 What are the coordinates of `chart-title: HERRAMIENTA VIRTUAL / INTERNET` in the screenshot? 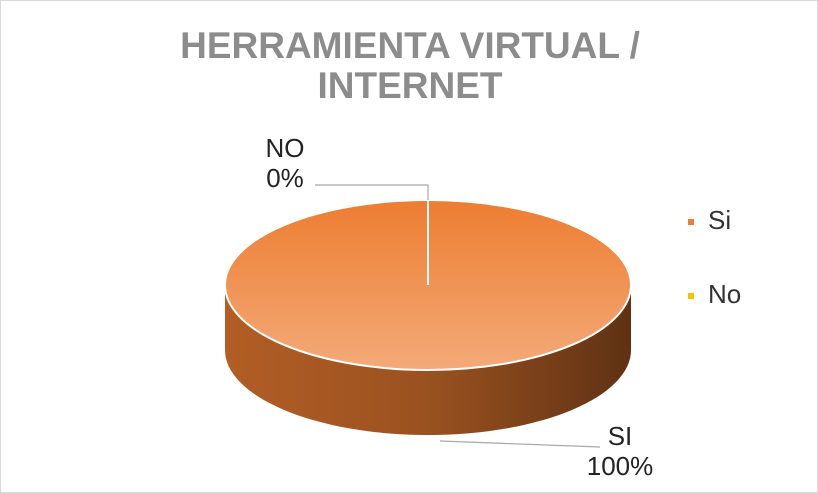 It's located at (410, 65).